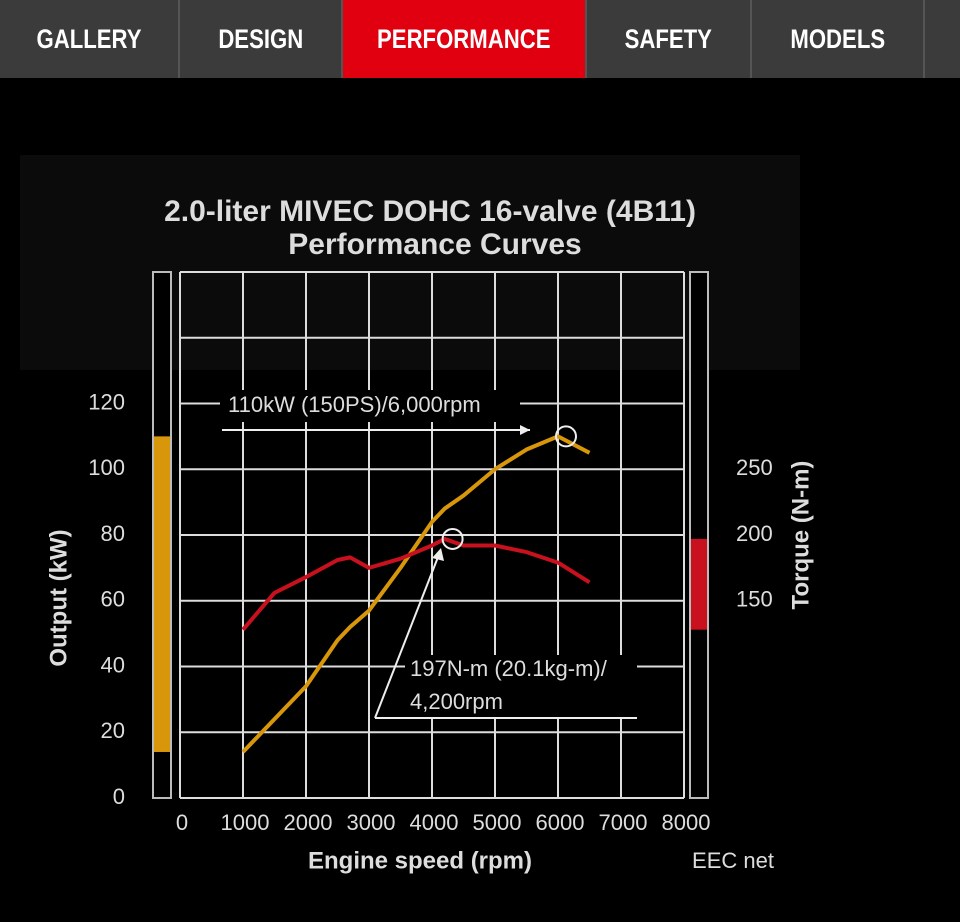 The height and width of the screenshot is (922, 960). Describe the element at coordinates (58, 597) in the screenshot. I see `y-axis-label: Output (kW)` at that location.